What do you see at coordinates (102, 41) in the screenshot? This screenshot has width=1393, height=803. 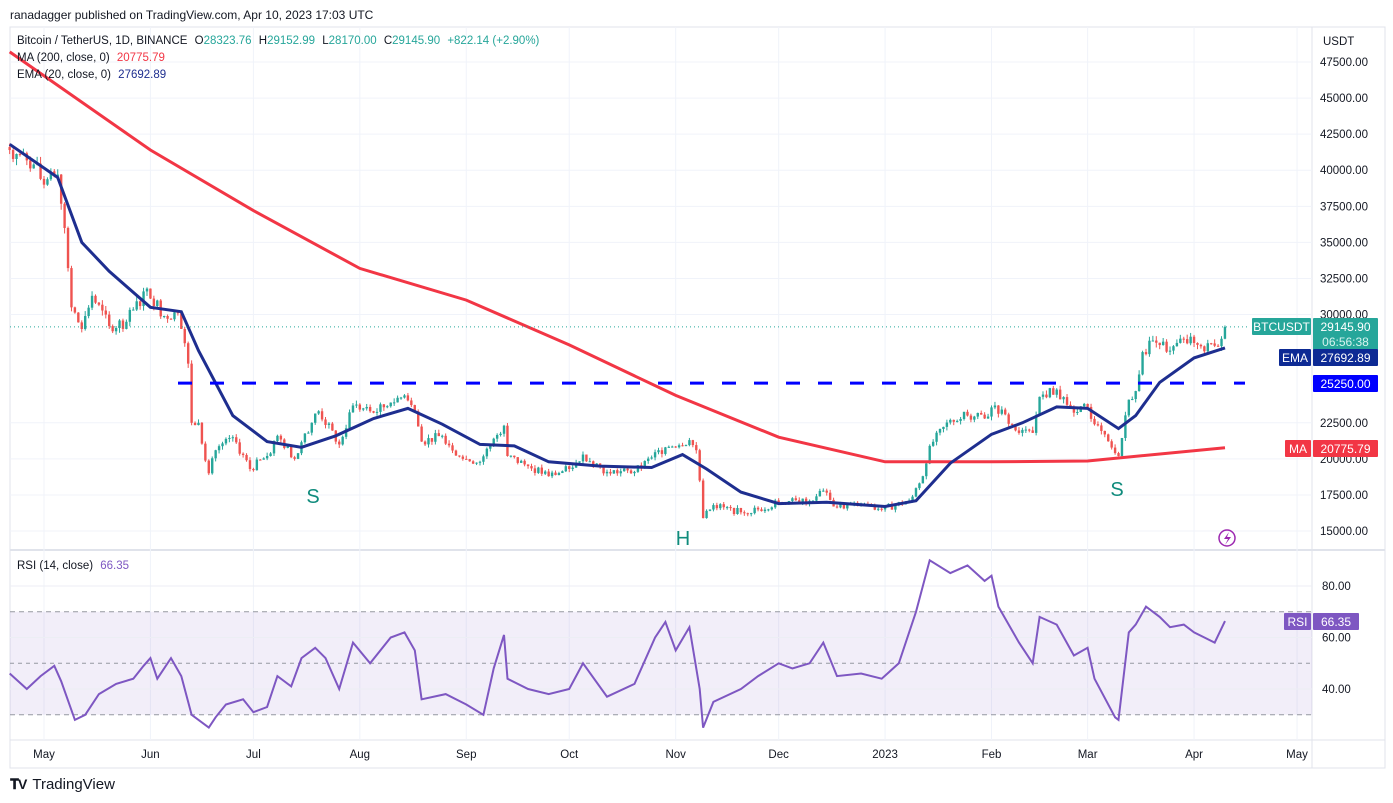 I see `symbol-title: Bitcoin / TetherUS, 1D, BINANCE` at bounding box center [102, 41].